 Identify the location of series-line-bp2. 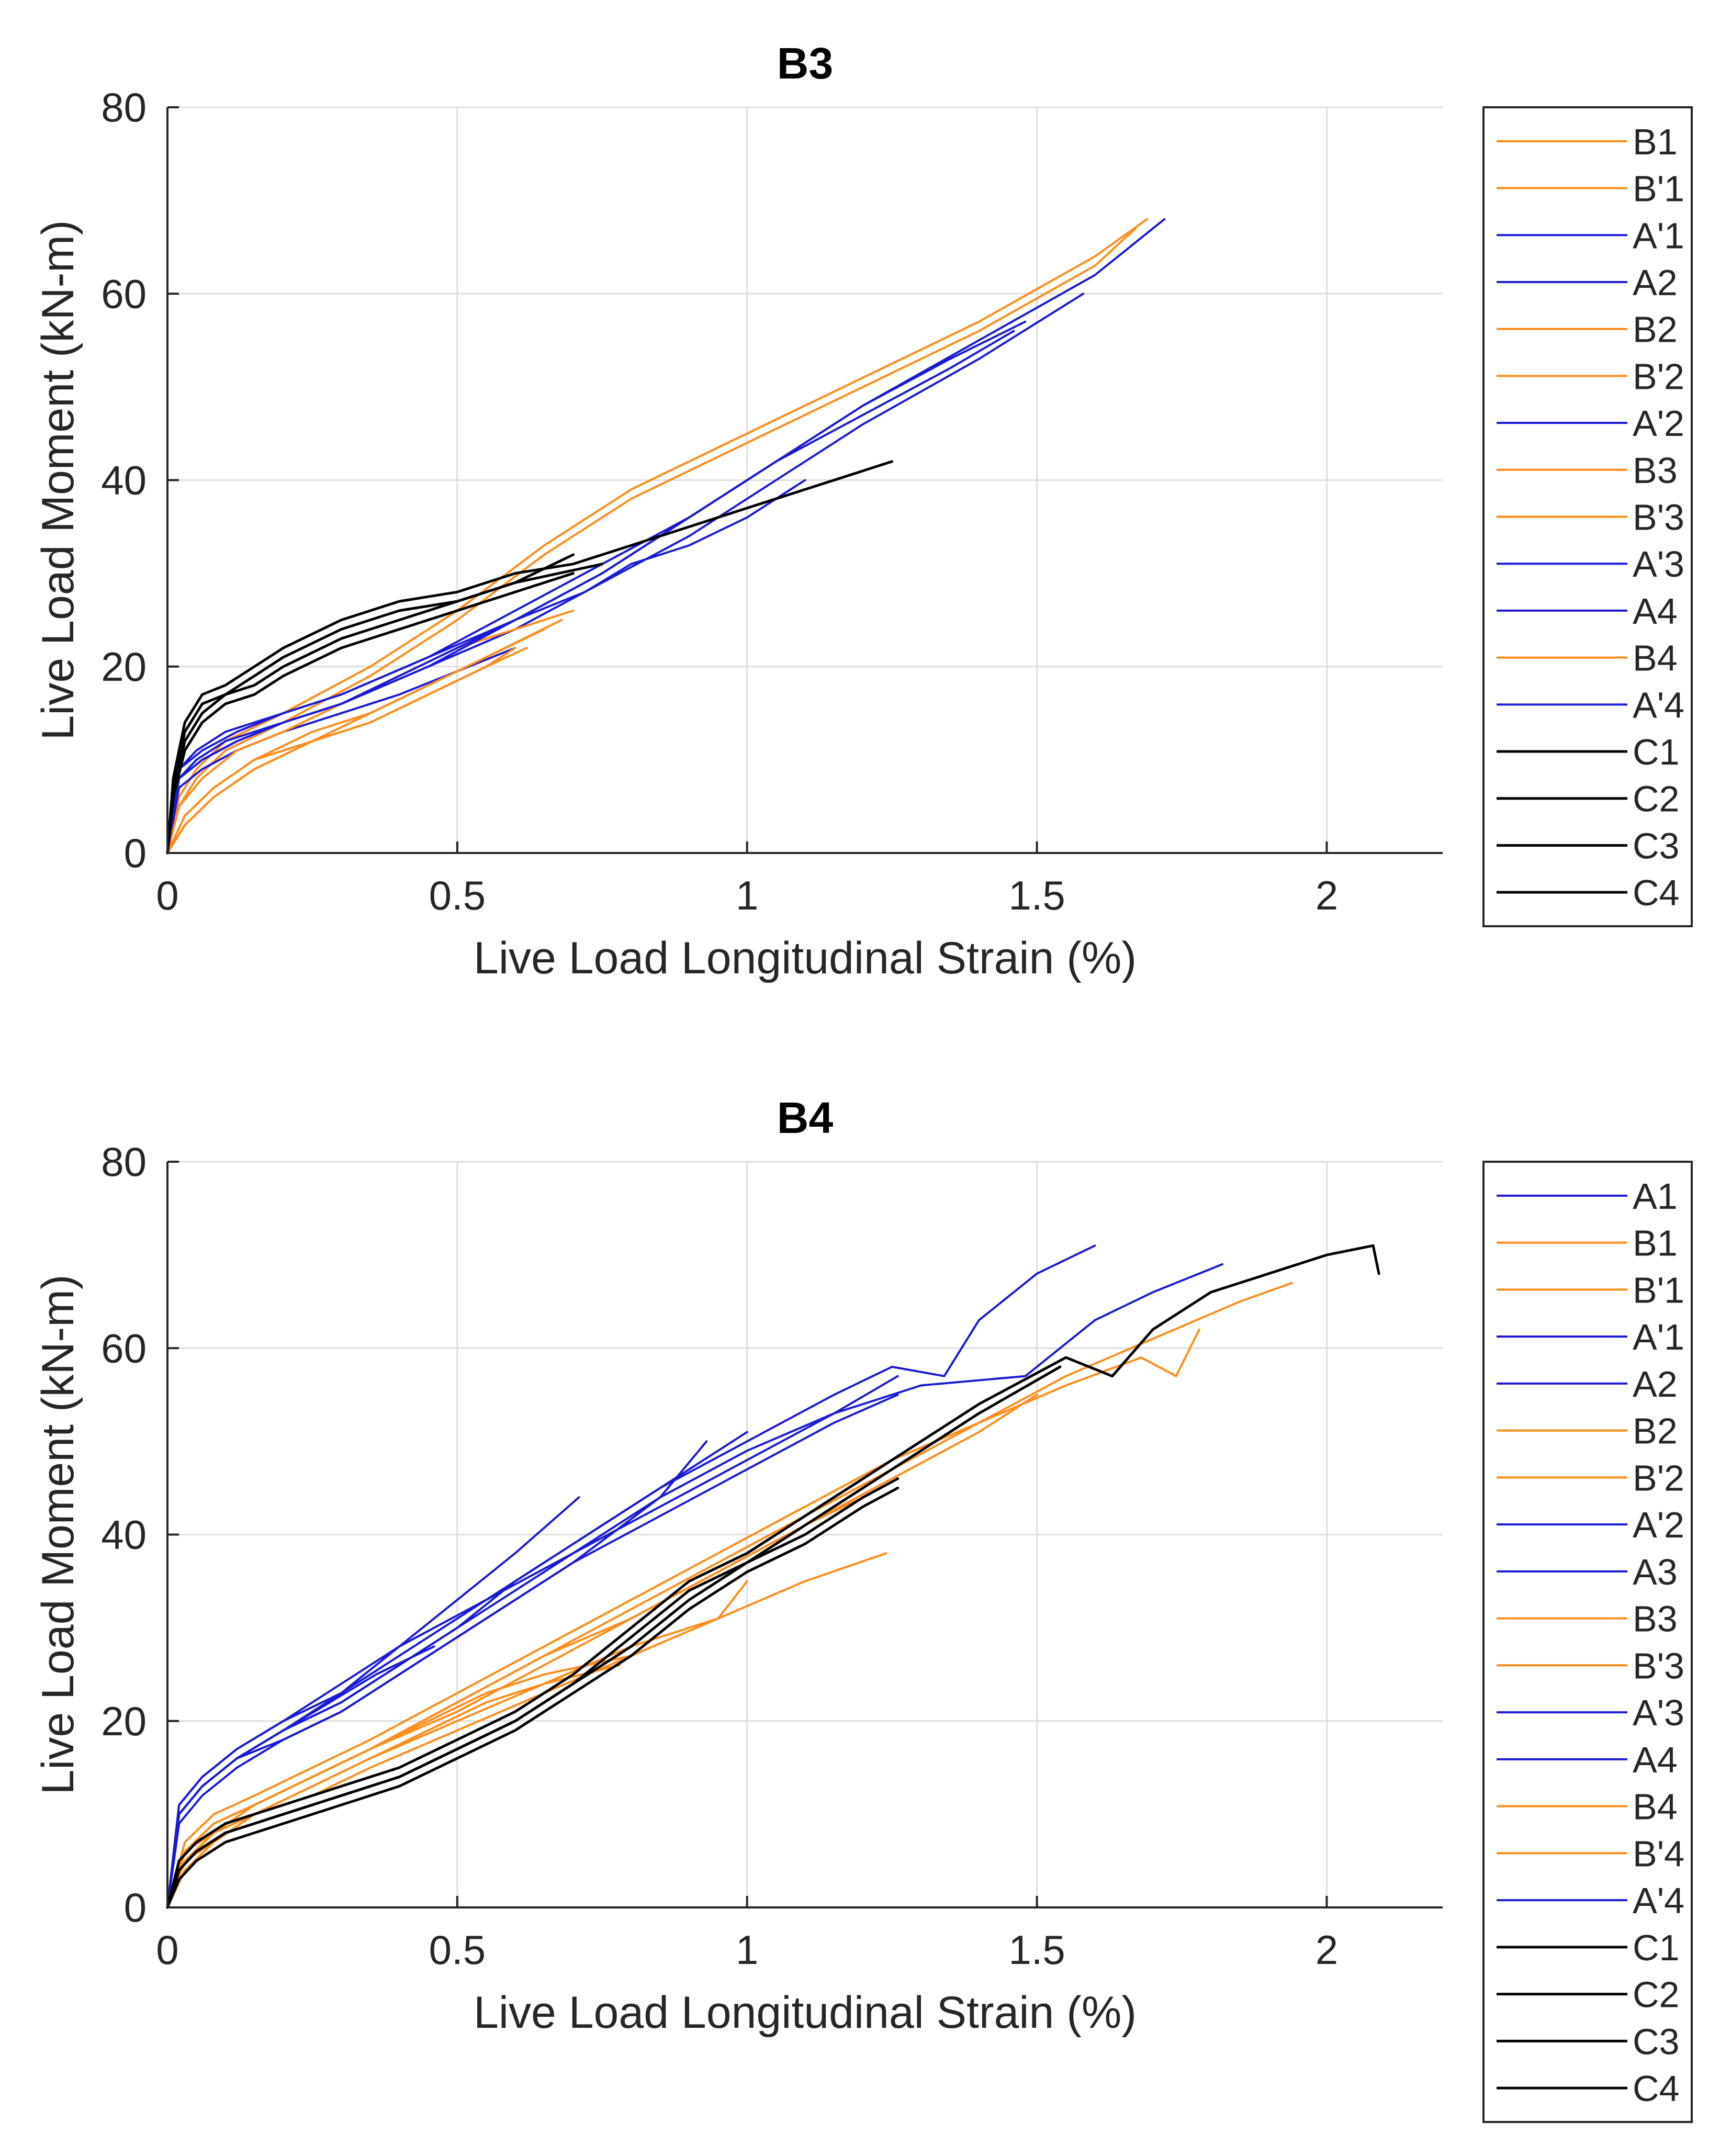
(457, 1744).